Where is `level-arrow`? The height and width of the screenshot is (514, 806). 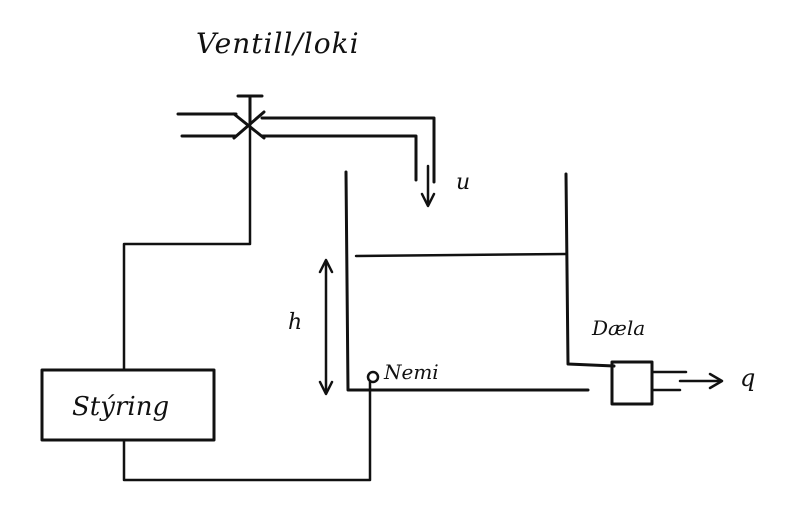 level-arrow is located at coordinates (326, 327).